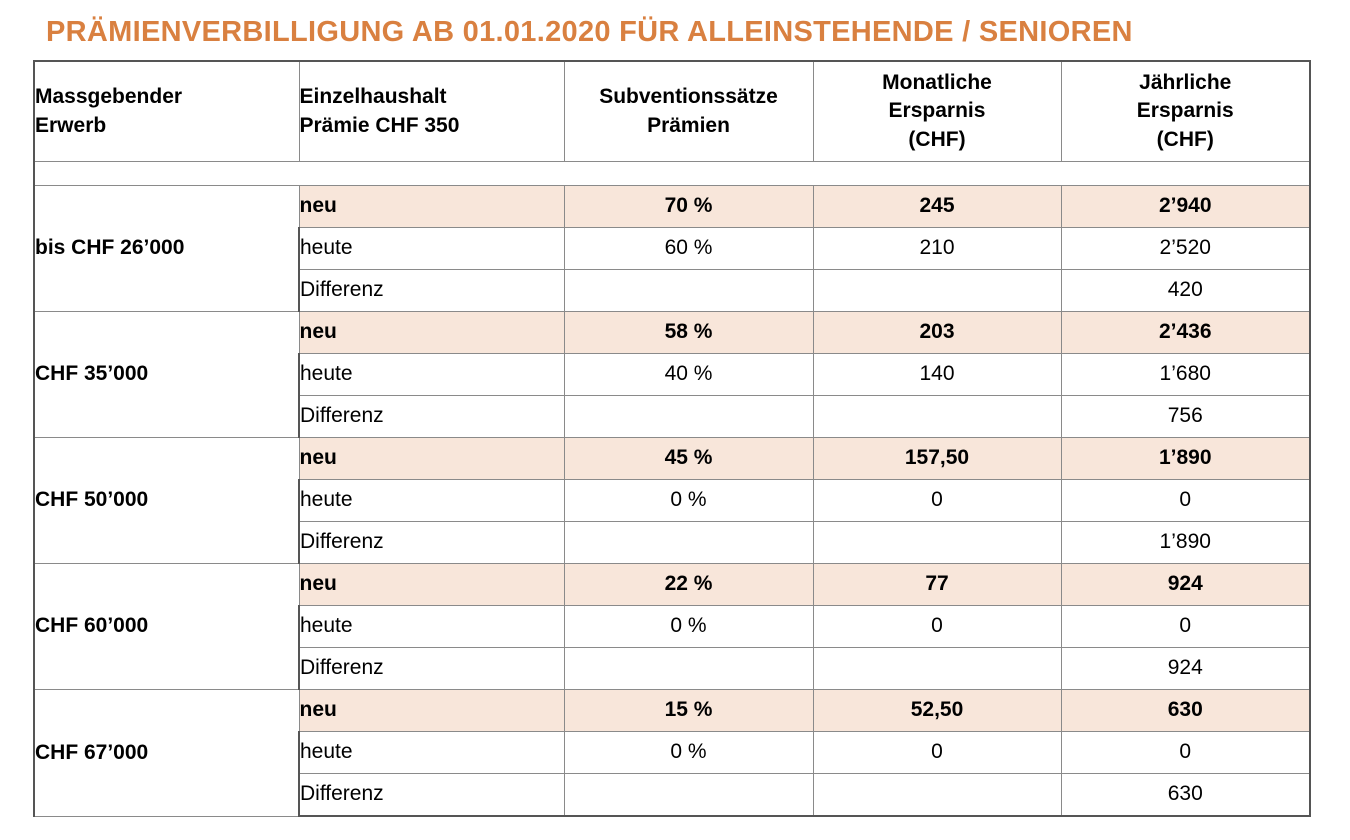 The width and height of the screenshot is (1350, 840). Describe the element at coordinates (937, 710) in the screenshot. I see `monthly-savings-cell: 52,50` at that location.